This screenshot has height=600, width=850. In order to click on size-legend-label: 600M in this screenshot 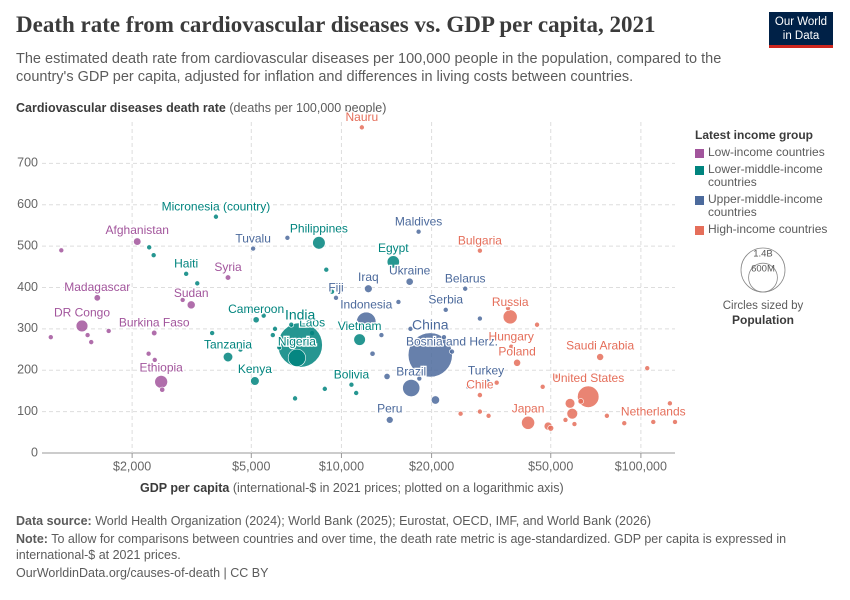, I will do `click(763, 269)`.